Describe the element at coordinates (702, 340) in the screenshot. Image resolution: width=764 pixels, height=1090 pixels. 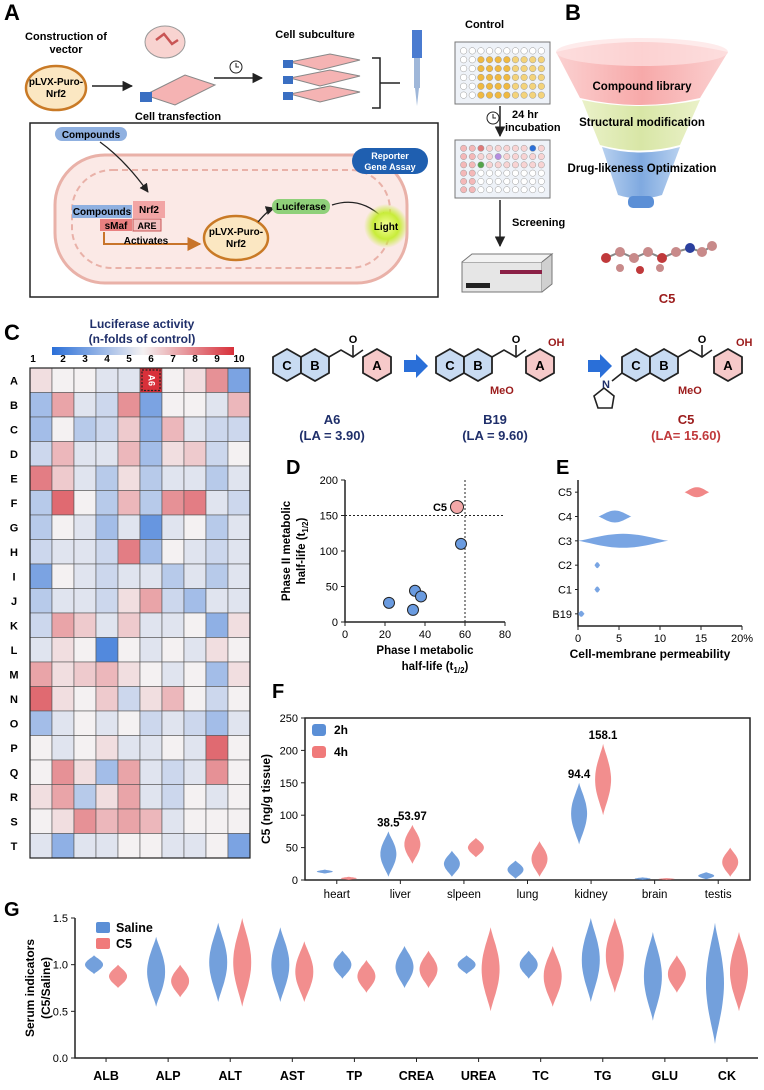
I see `carbonyl-o-label-c5: O` at that location.